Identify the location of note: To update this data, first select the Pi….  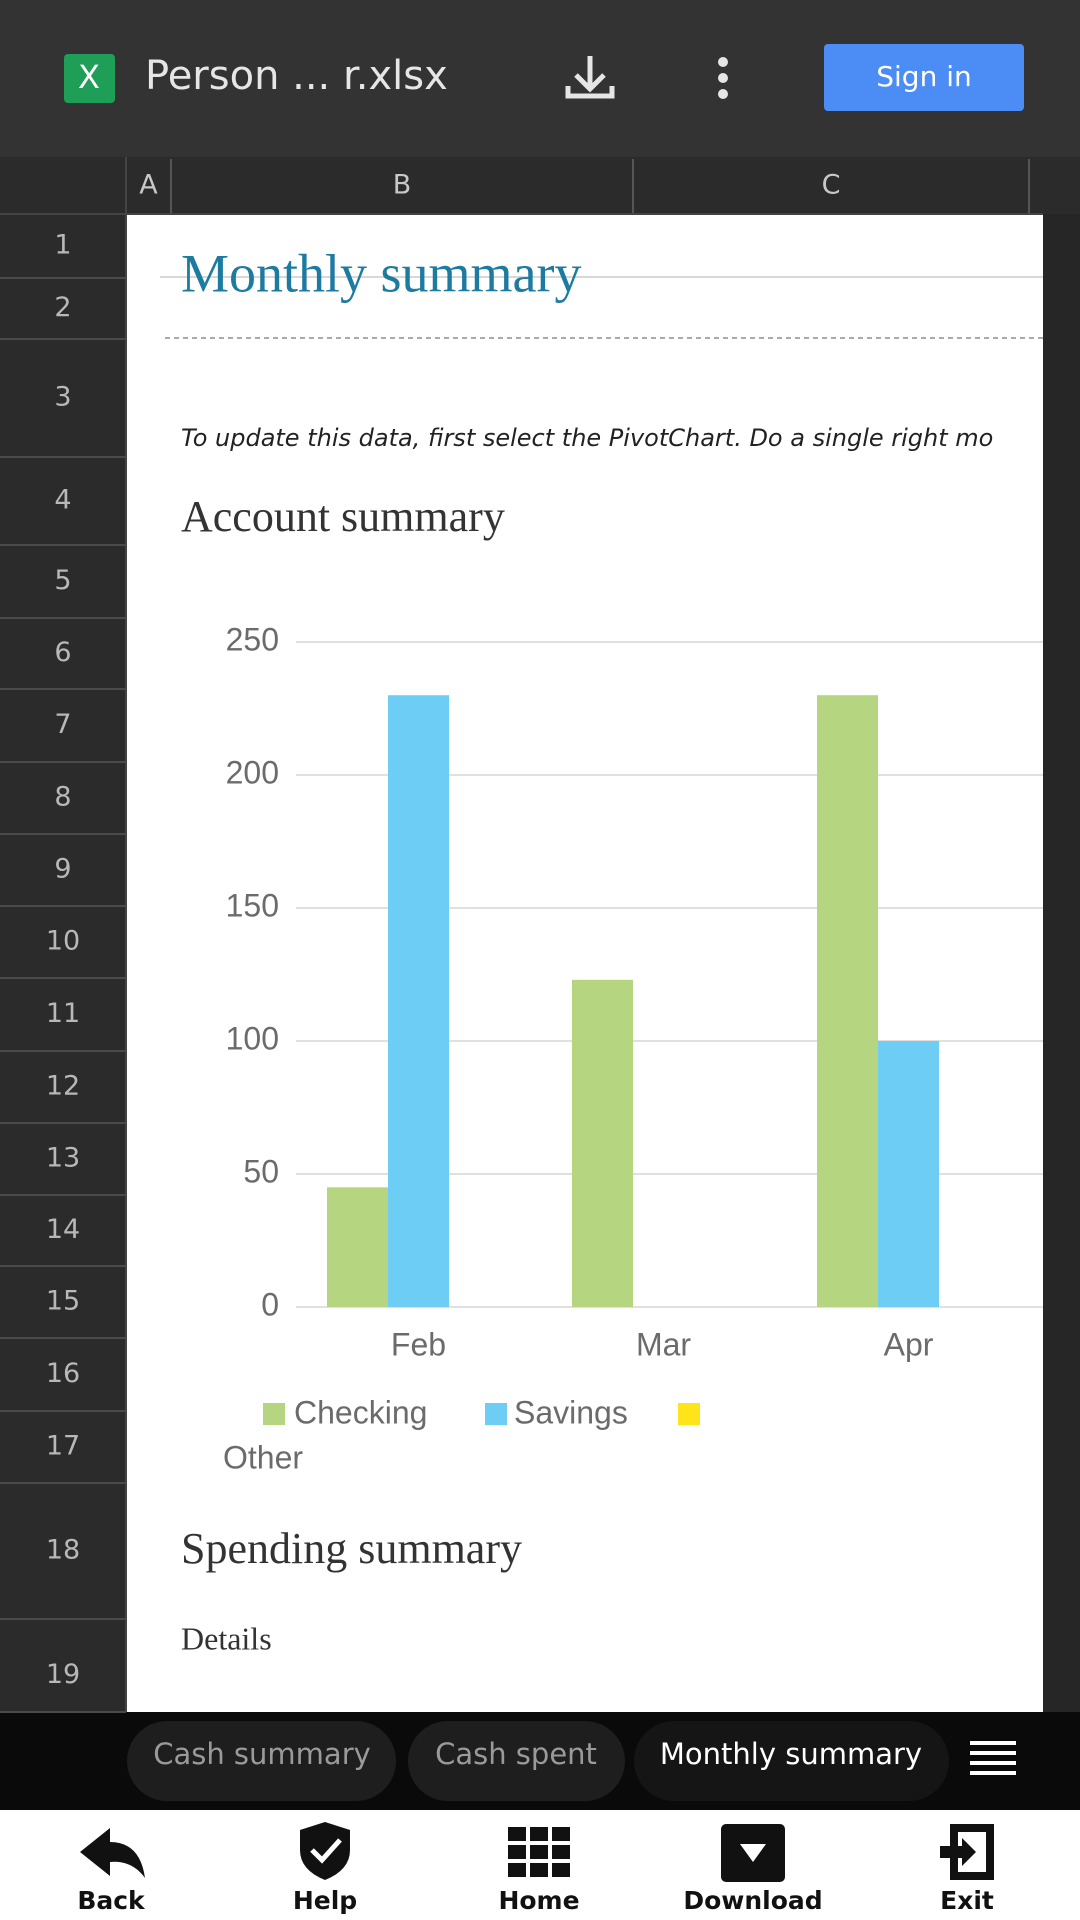
(587, 438).